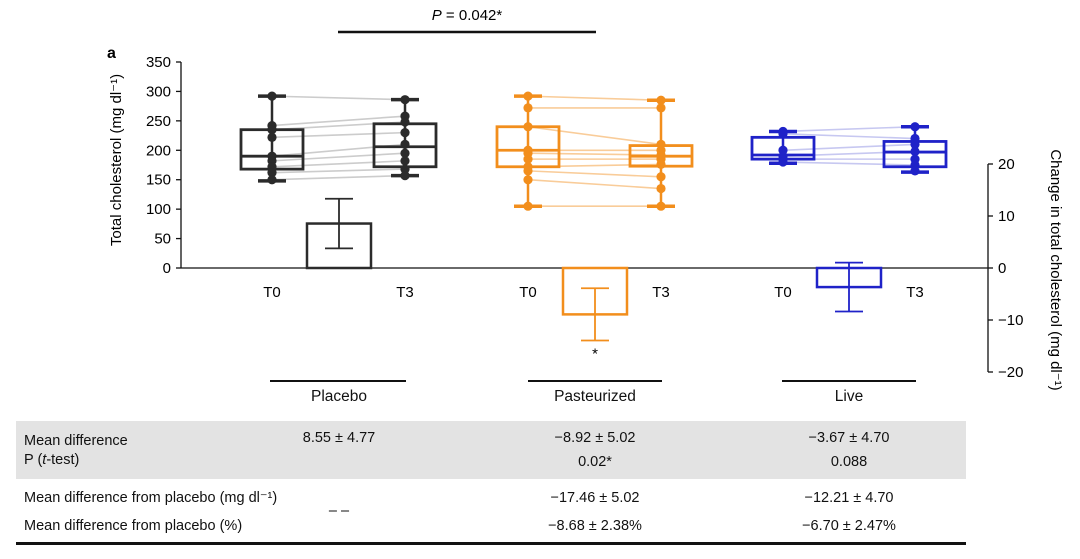 This screenshot has height=559, width=1080. What do you see at coordinates (849, 498) in the screenshot?
I see `cell-diff-mg-live: −12.21 ± 4.70` at bounding box center [849, 498].